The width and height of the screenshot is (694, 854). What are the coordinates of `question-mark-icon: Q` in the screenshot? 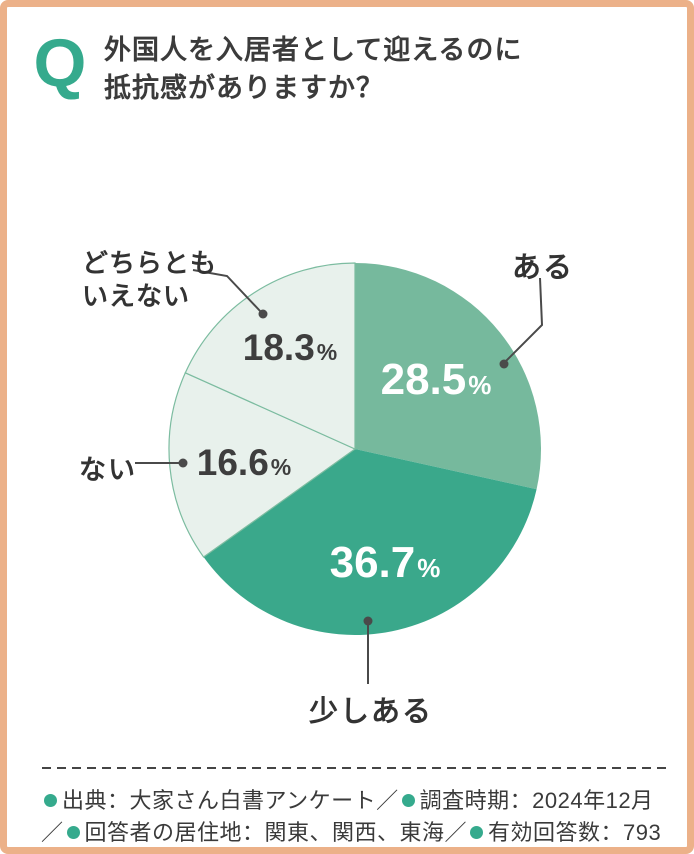 It's located at (60, 63).